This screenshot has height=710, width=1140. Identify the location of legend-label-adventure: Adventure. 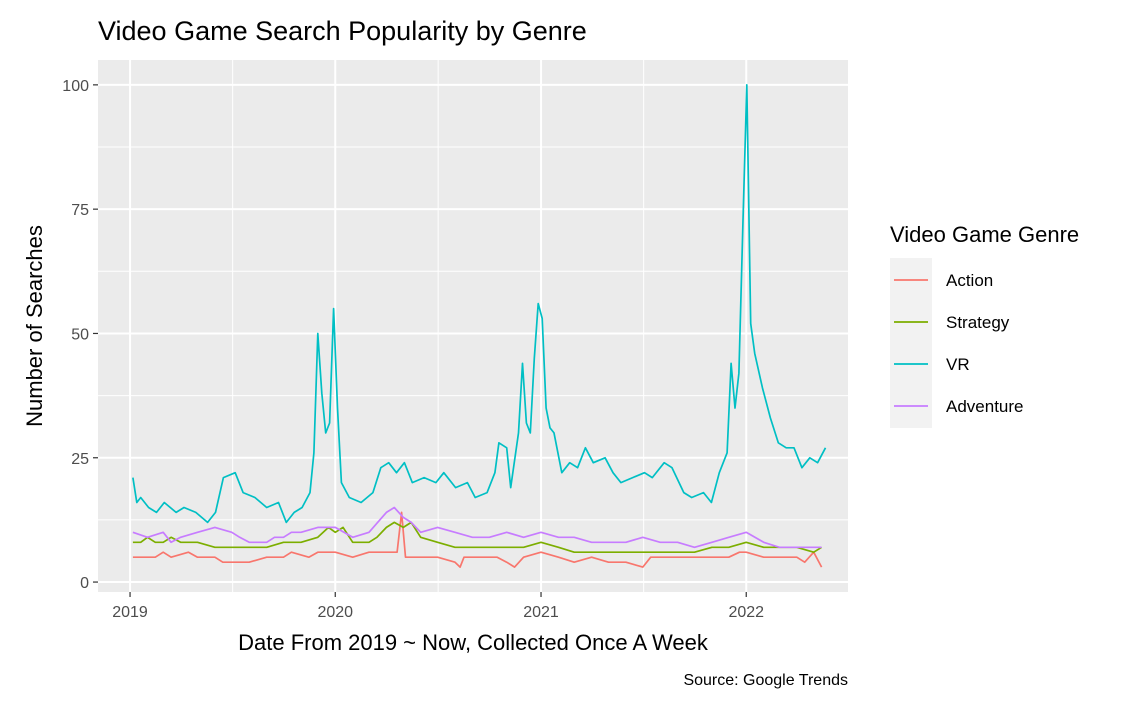
(985, 406).